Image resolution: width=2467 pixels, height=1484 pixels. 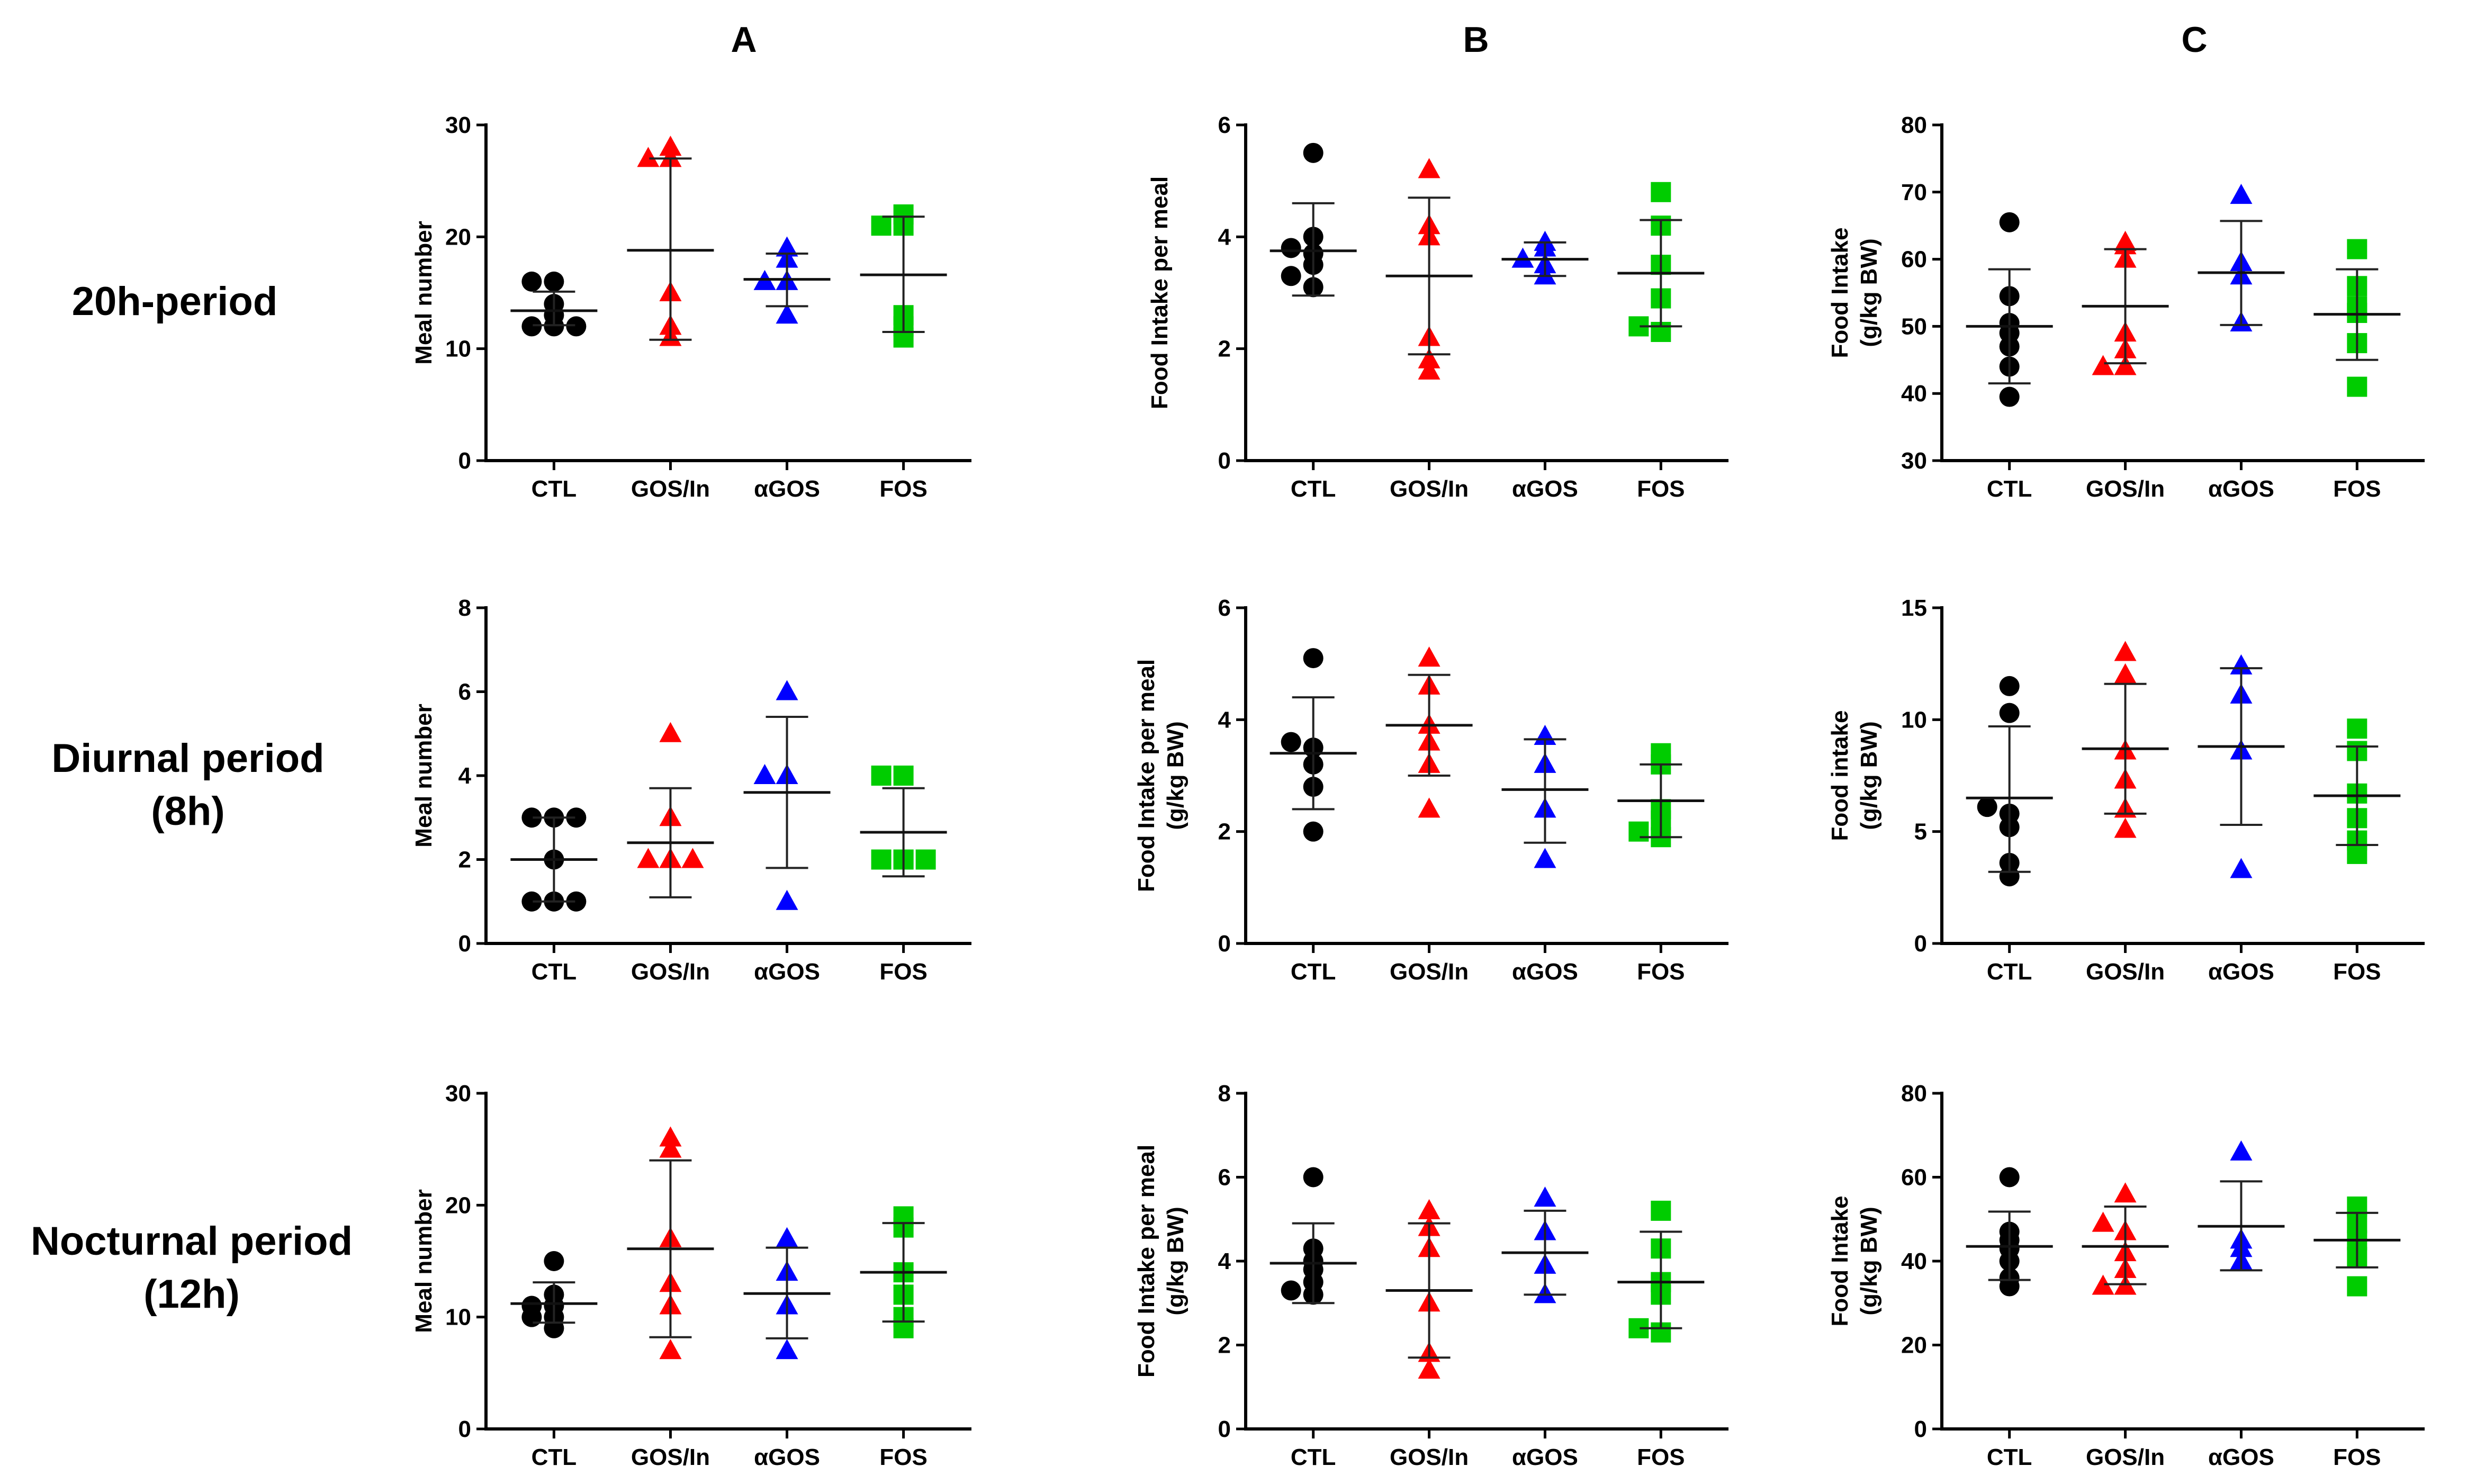 I want to click on panel-a1: 0 10 20 30 Meal number CTL GOS/In αGOS FOS, so click(x=691, y=307).